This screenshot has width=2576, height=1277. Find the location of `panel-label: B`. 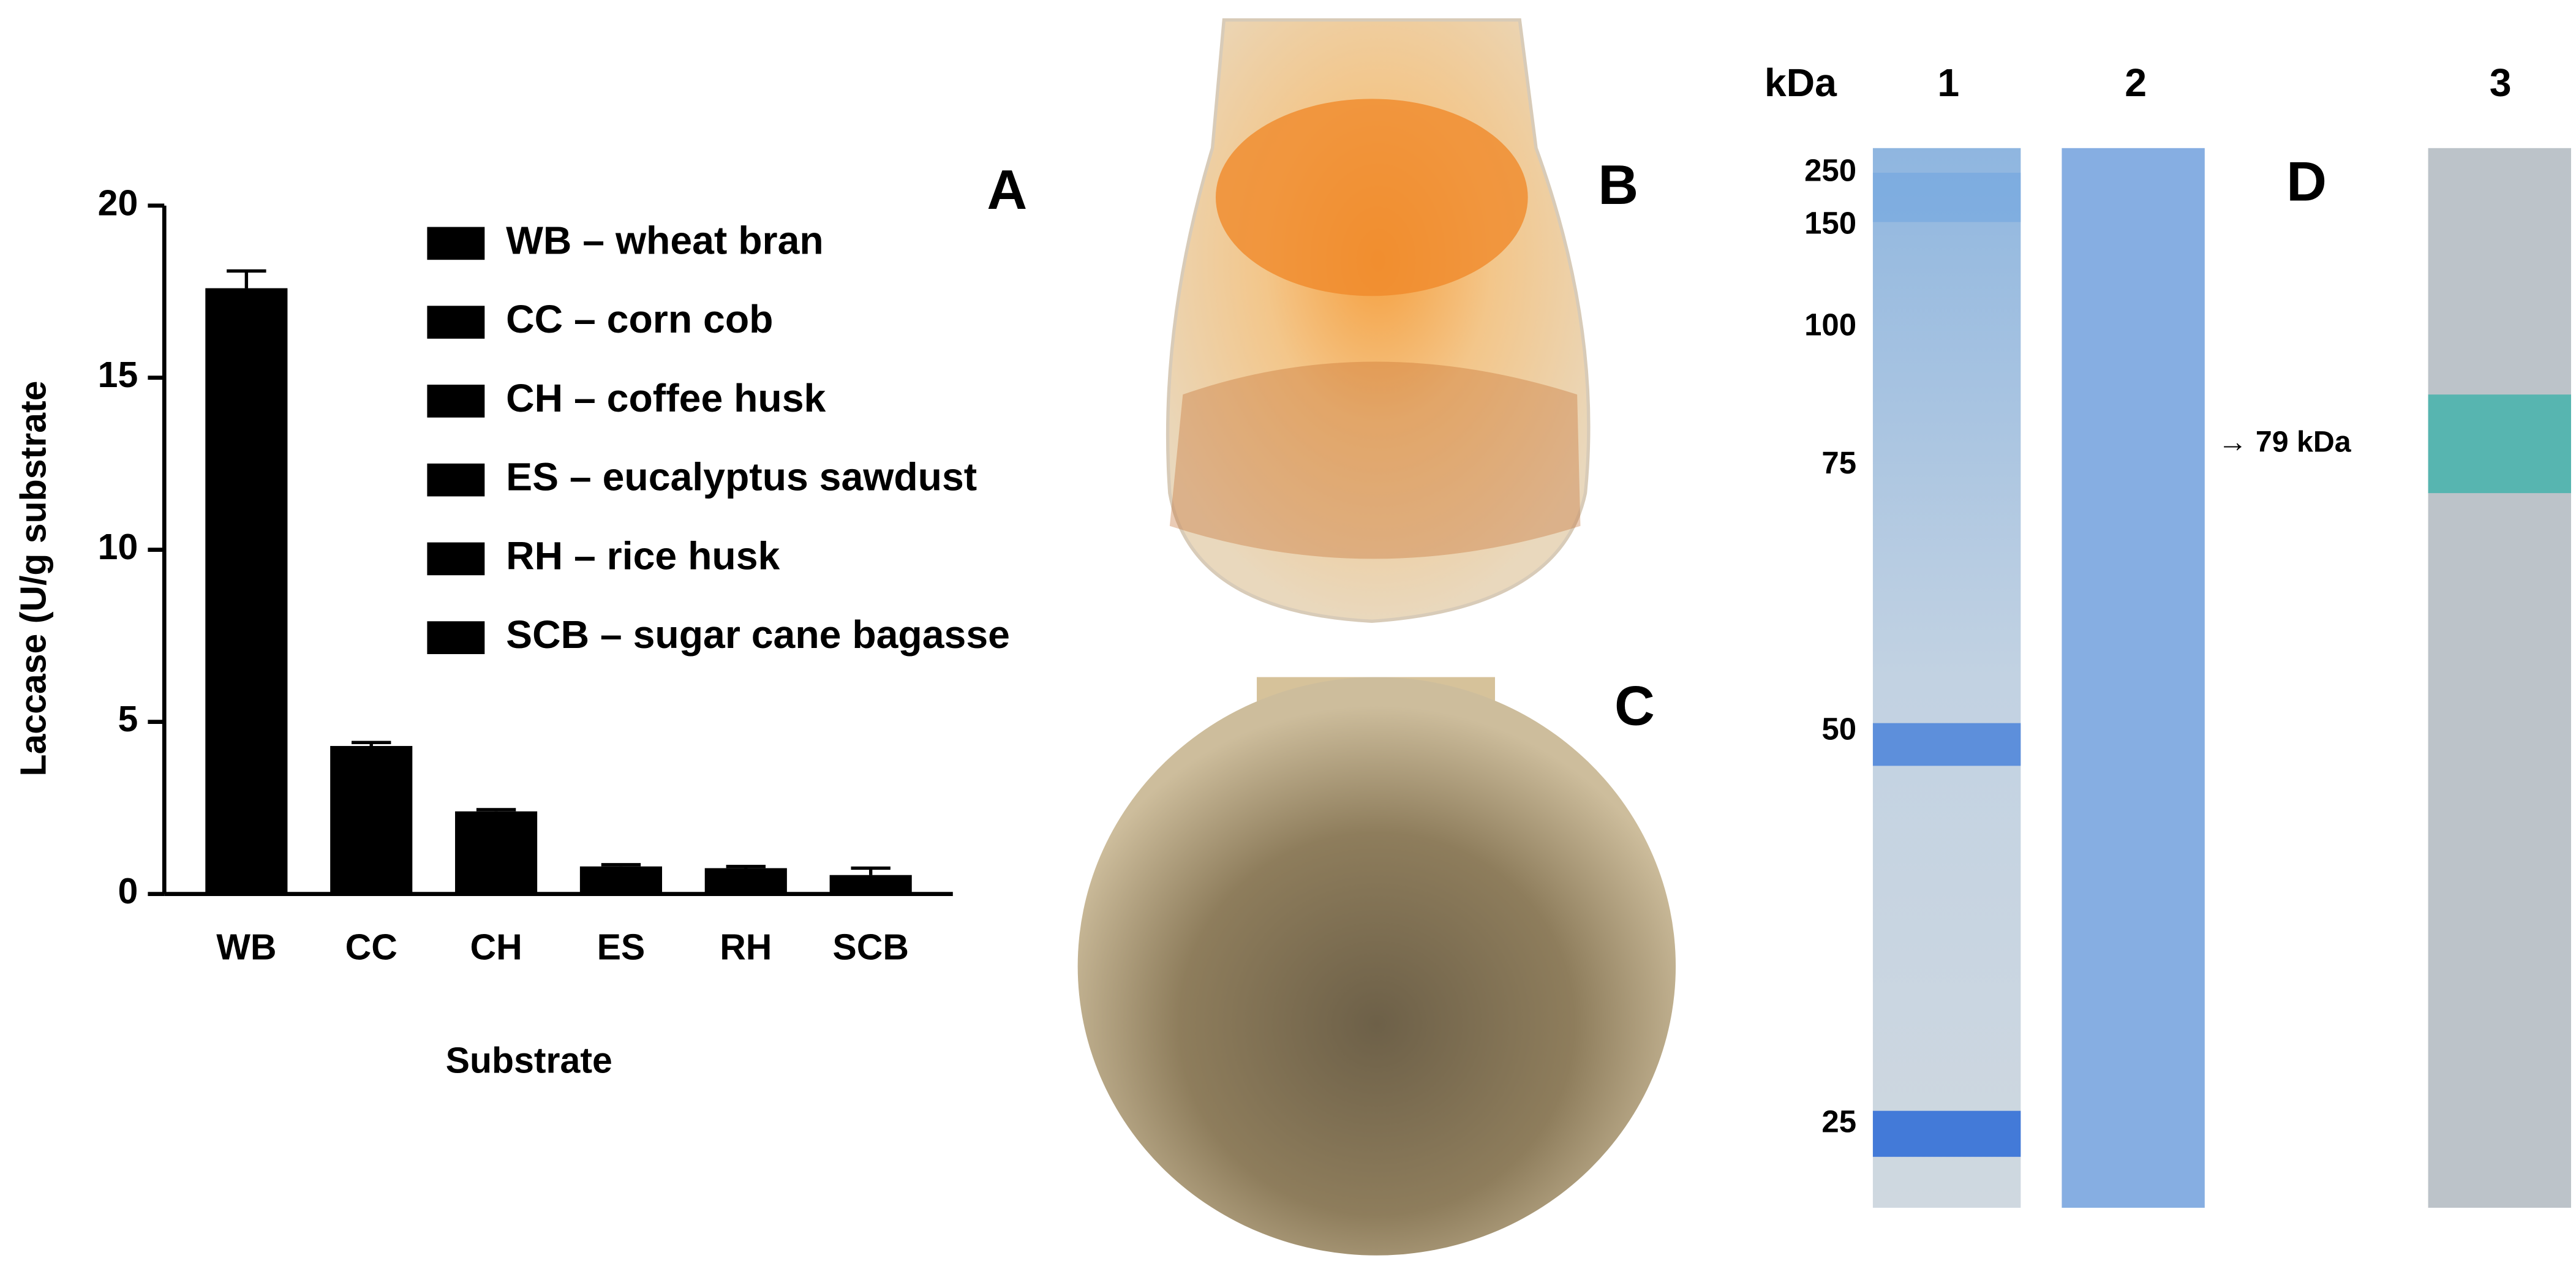

panel-label: B is located at coordinates (1618, 185).